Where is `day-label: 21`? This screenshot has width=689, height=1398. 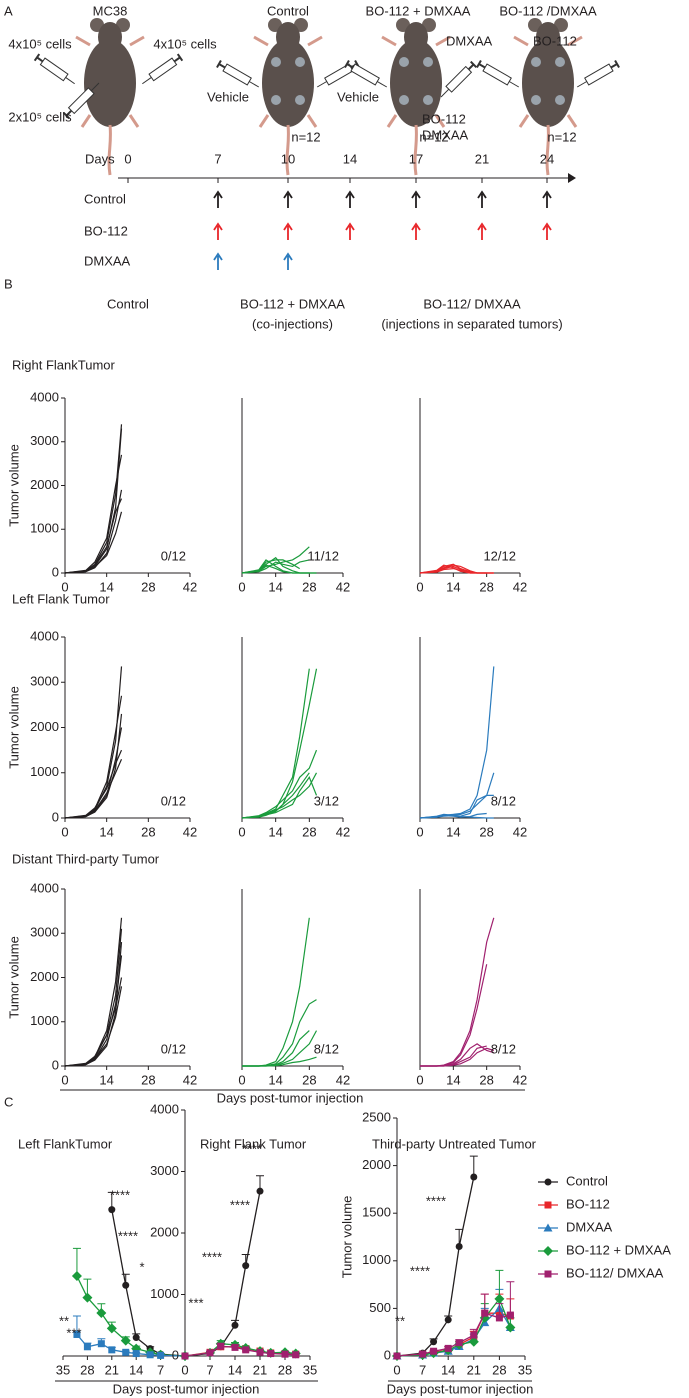 day-label: 21 is located at coordinates (482, 158).